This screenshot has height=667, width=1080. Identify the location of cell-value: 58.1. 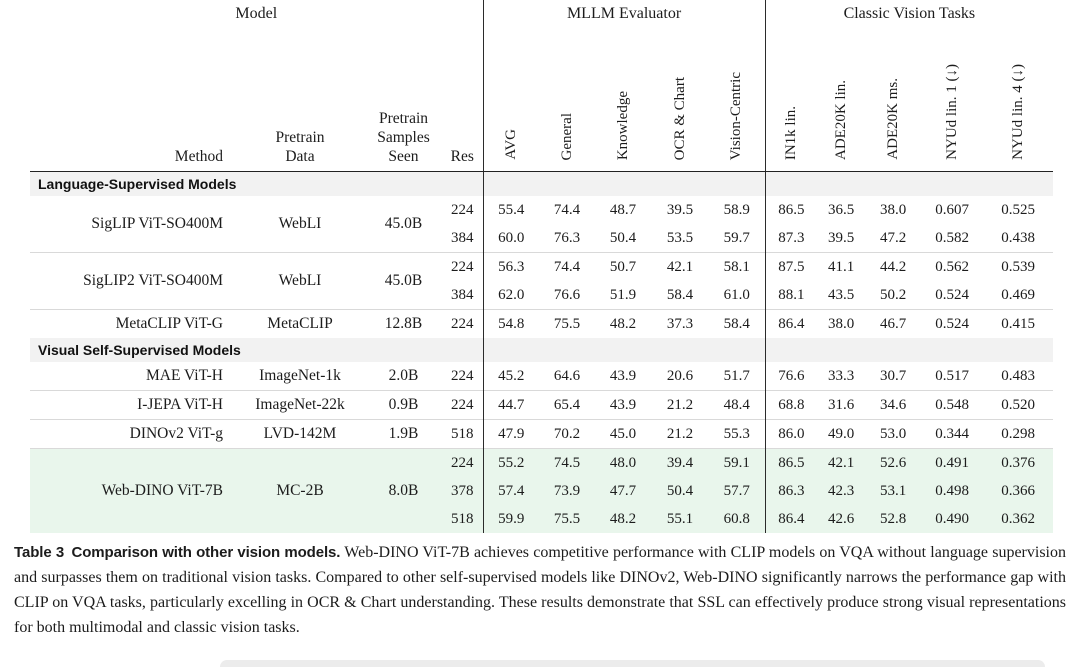
(737, 266).